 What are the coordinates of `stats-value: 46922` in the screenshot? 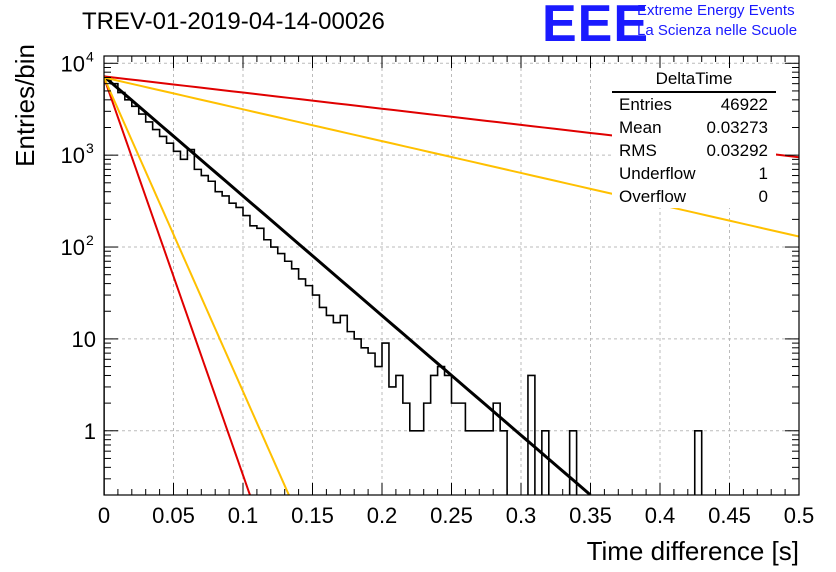 It's located at (744, 104).